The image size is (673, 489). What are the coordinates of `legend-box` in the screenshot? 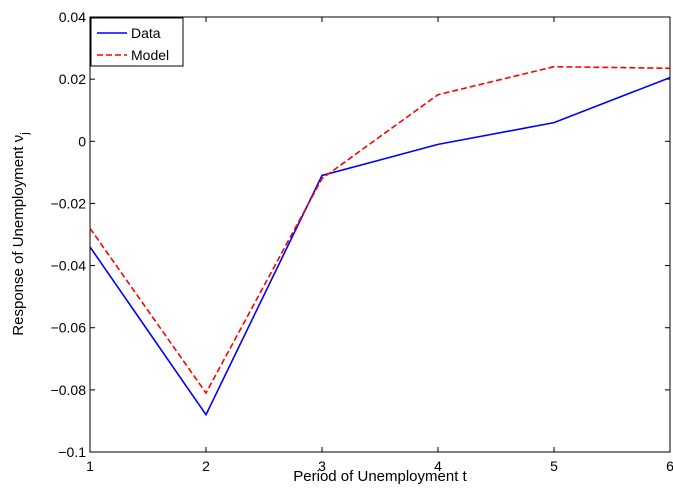 It's located at (137, 42).